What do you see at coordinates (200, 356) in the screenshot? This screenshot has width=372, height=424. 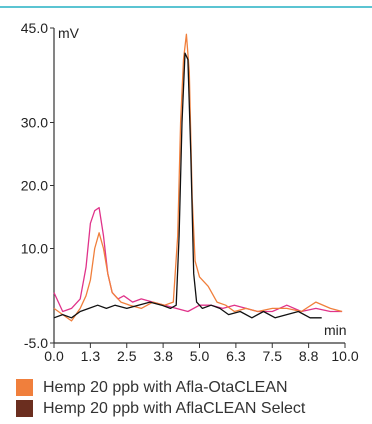 I see `x-tick-label: 5.0` at bounding box center [200, 356].